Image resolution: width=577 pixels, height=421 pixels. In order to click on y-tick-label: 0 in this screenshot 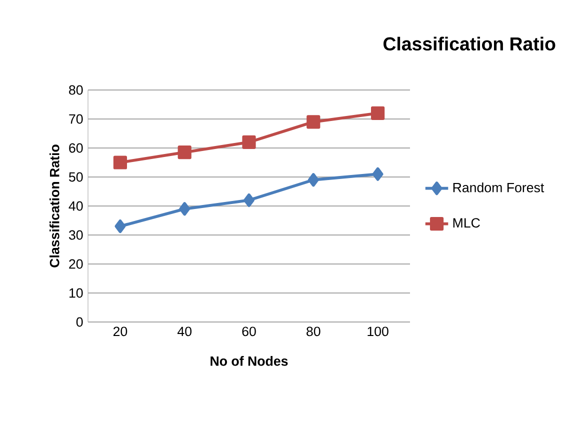, I will do `click(79, 322)`.